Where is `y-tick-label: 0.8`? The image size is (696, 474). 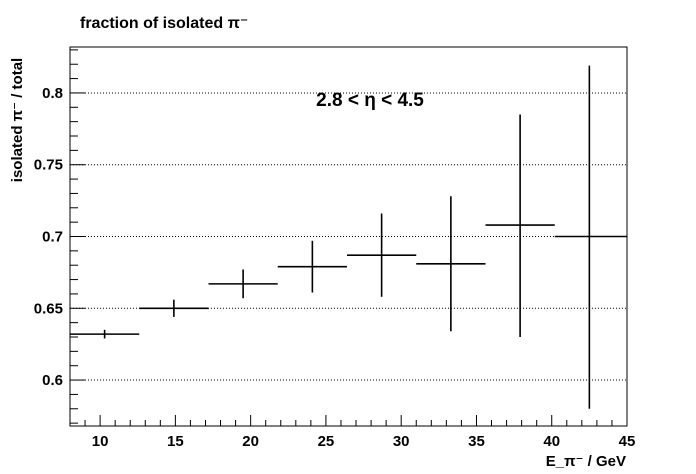 y-tick-label: 0.8 is located at coordinates (52, 93).